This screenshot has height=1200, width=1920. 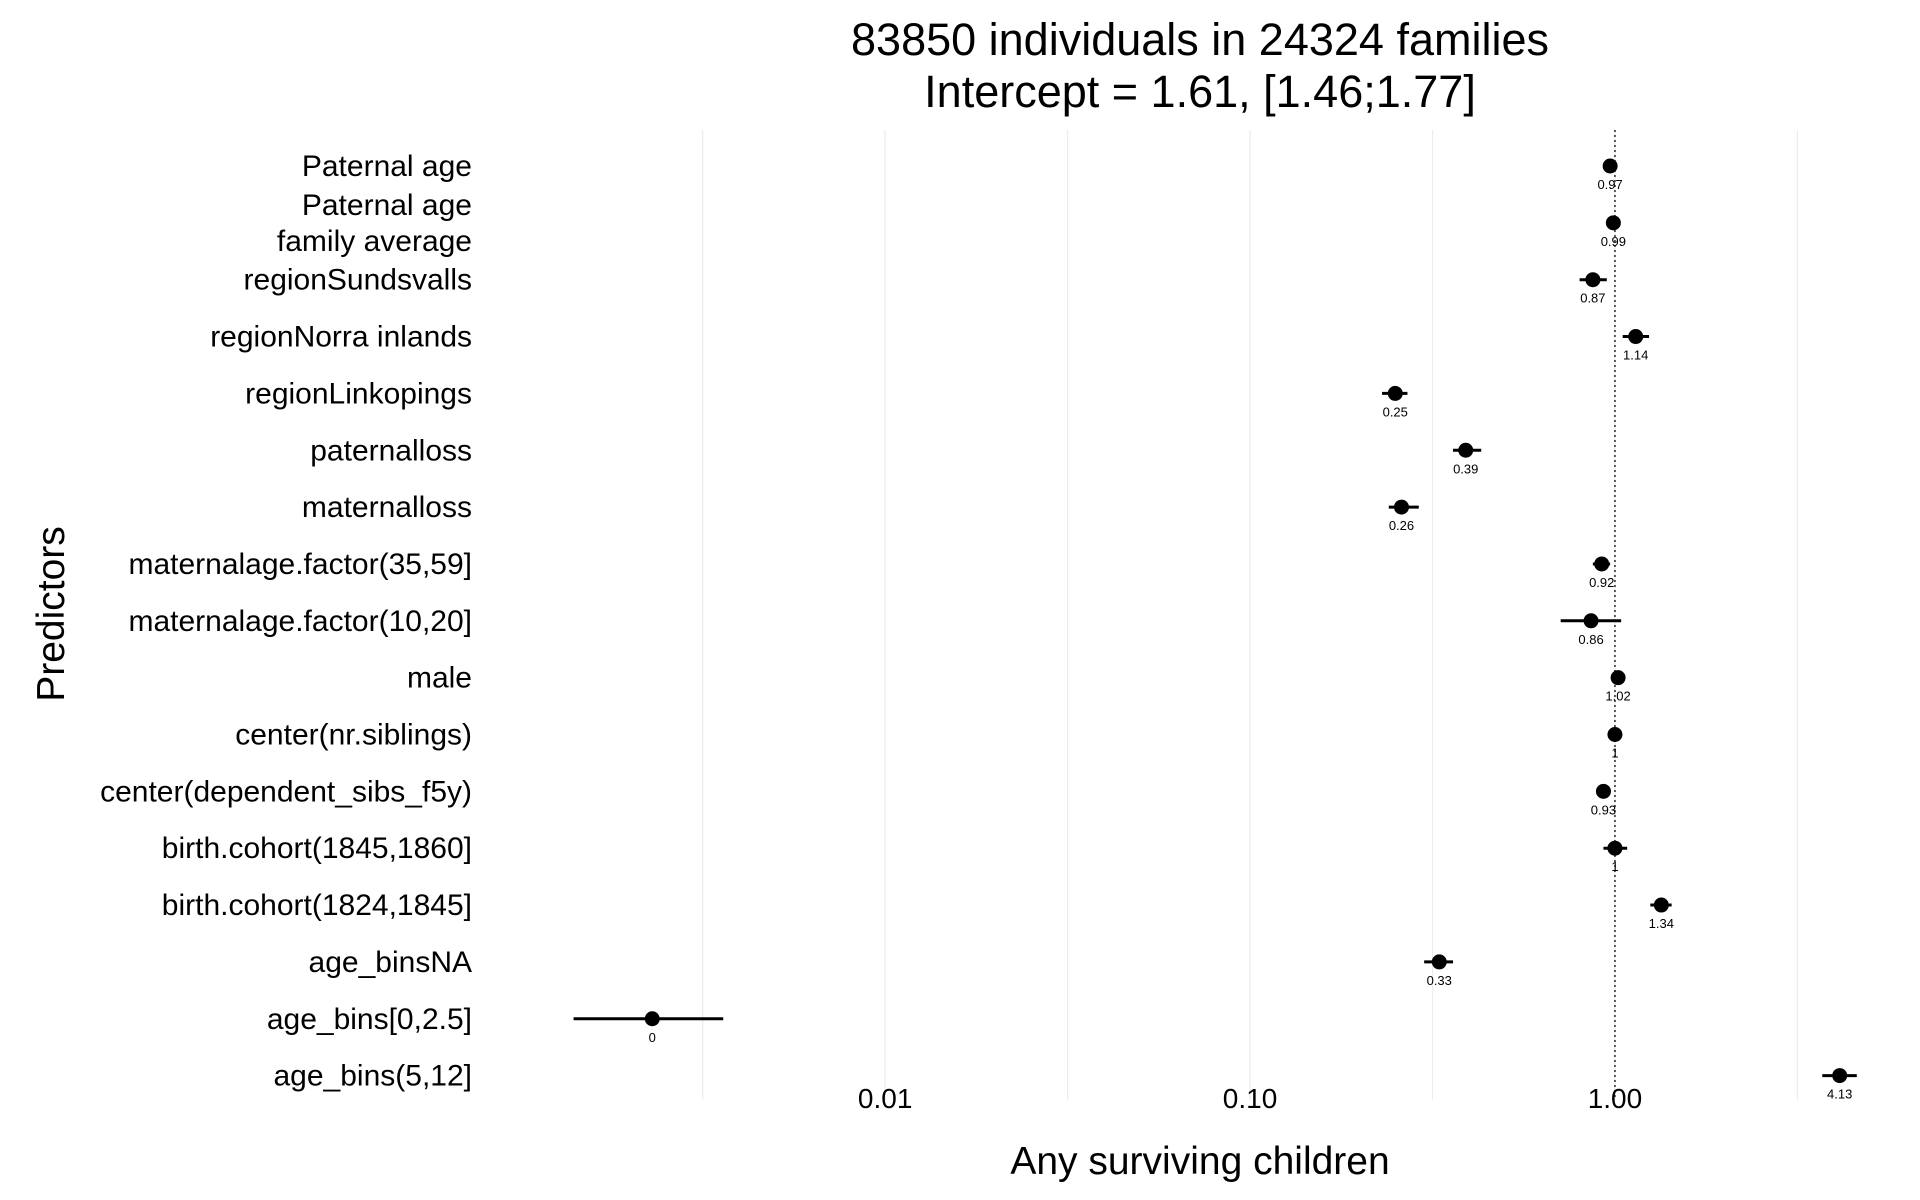 What do you see at coordinates (341, 337) in the screenshot?
I see `predictor-label: regionNorra inlands` at bounding box center [341, 337].